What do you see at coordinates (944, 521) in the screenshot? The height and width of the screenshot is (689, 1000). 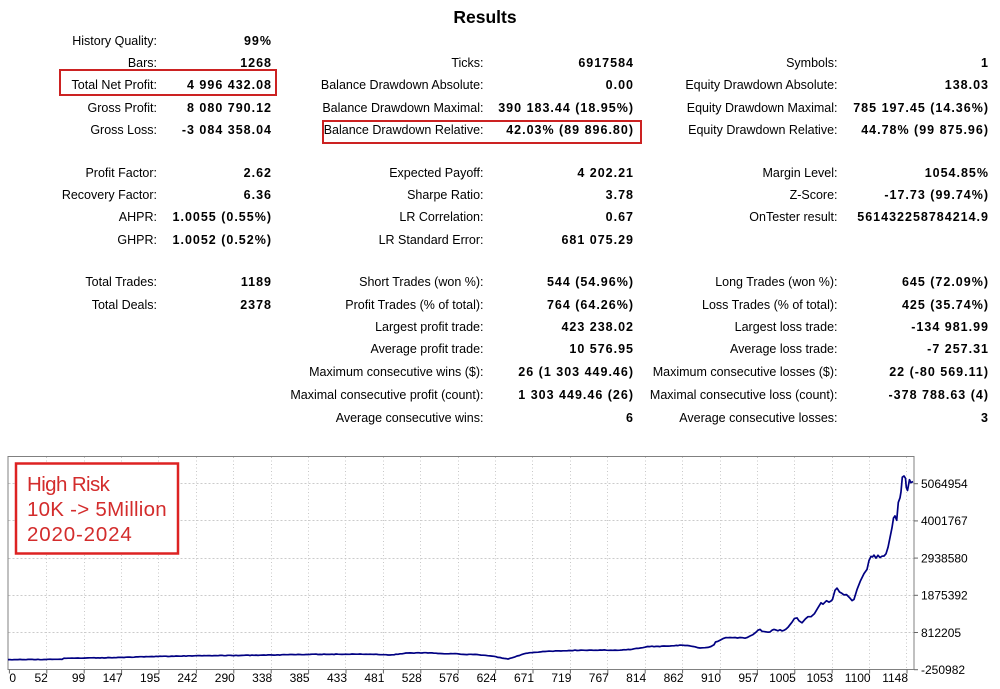 I see `svg-text: 4001767` at bounding box center [944, 521].